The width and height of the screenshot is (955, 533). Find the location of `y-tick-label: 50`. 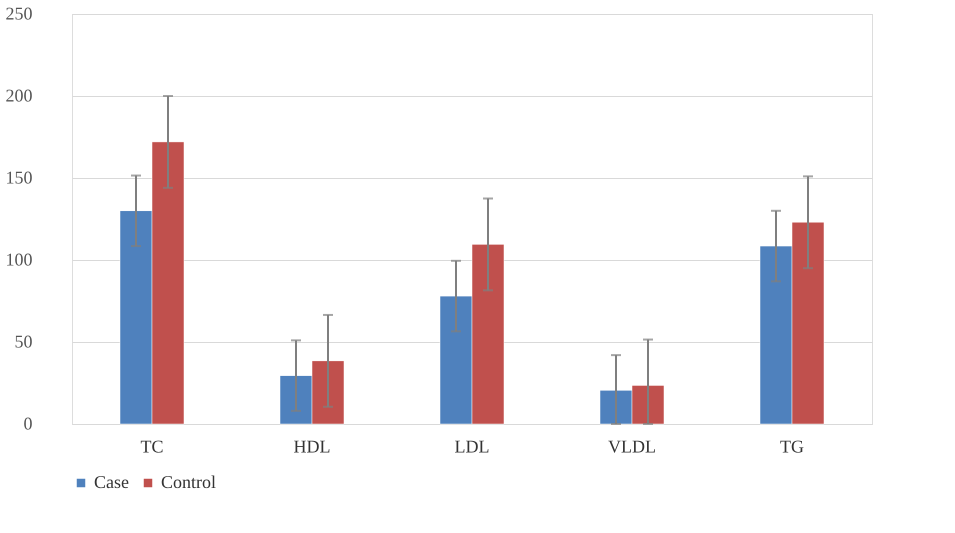

y-tick-label: 50 is located at coordinates (23, 342).